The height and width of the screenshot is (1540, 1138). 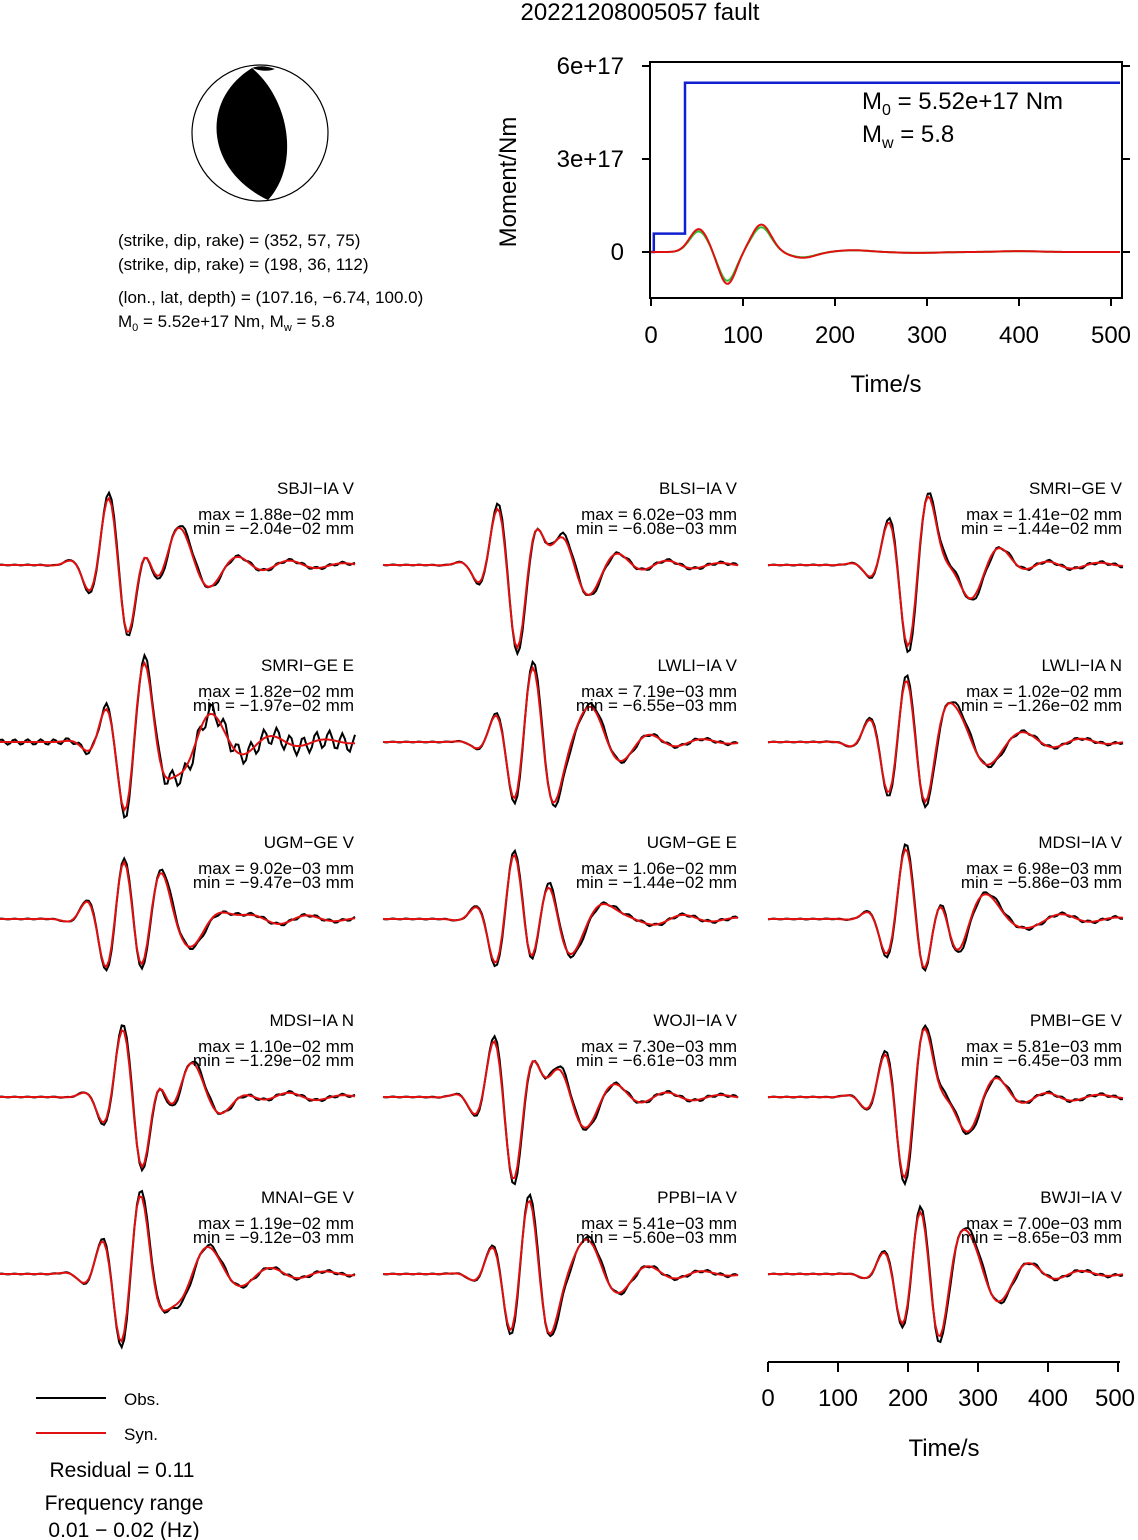 I want to click on station-name: UGM−GE V, so click(x=309, y=842).